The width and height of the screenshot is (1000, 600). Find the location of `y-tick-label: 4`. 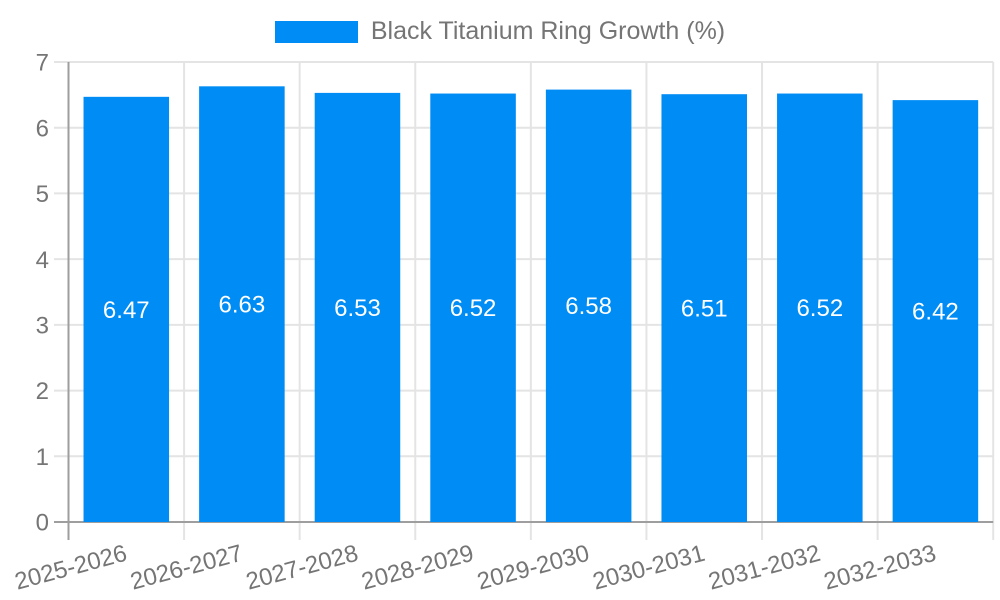

y-tick-label: 4 is located at coordinates (42, 260).